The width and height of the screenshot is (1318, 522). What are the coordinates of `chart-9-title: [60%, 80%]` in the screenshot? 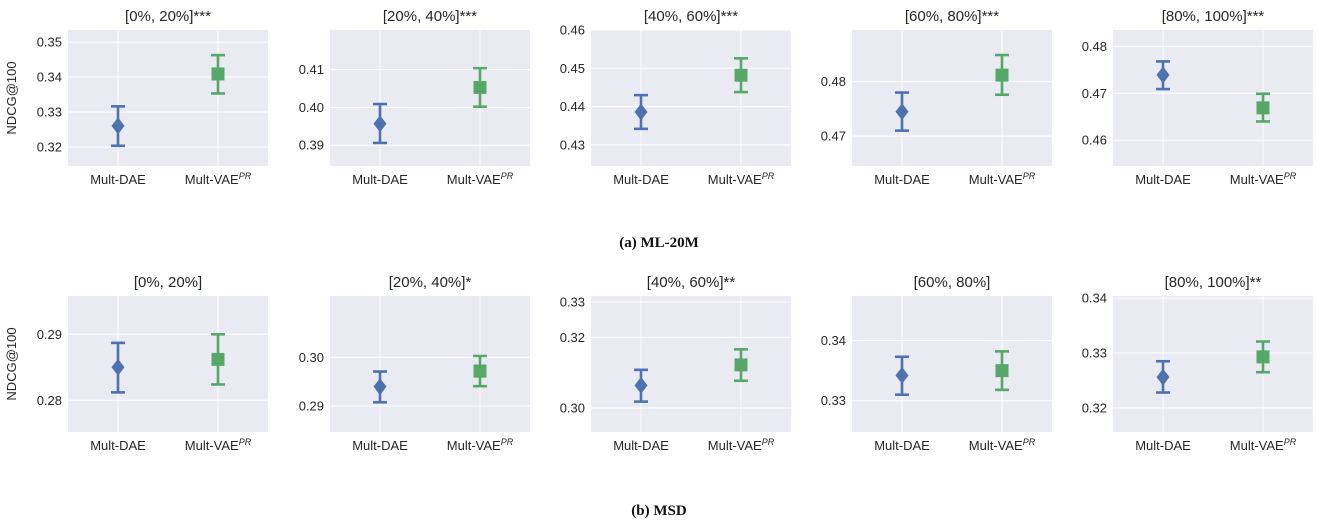 It's located at (952, 282).